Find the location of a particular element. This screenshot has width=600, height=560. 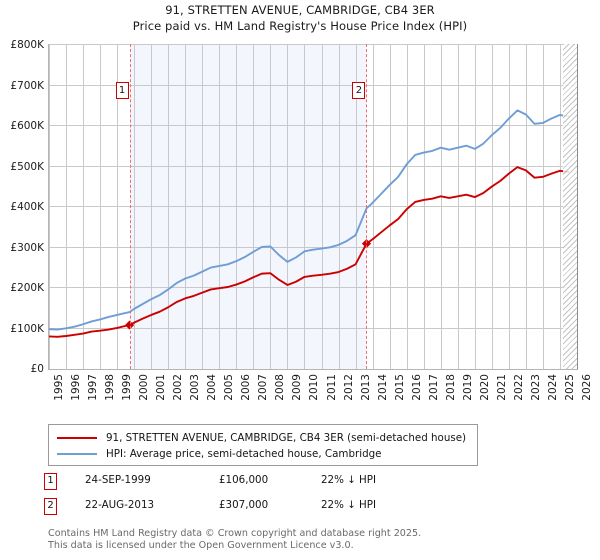

y-tick-label: £400K is located at coordinates (27, 207).